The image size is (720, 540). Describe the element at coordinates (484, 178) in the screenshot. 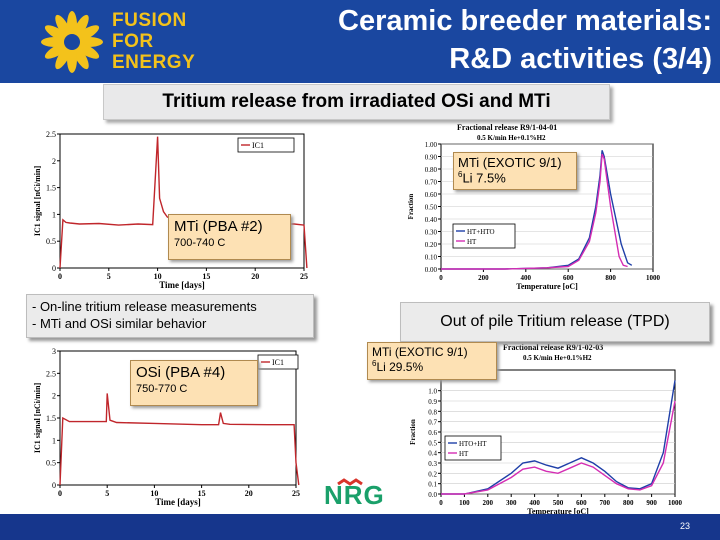

I see `label-mti-exotic-top-li: Li 7.5%` at that location.